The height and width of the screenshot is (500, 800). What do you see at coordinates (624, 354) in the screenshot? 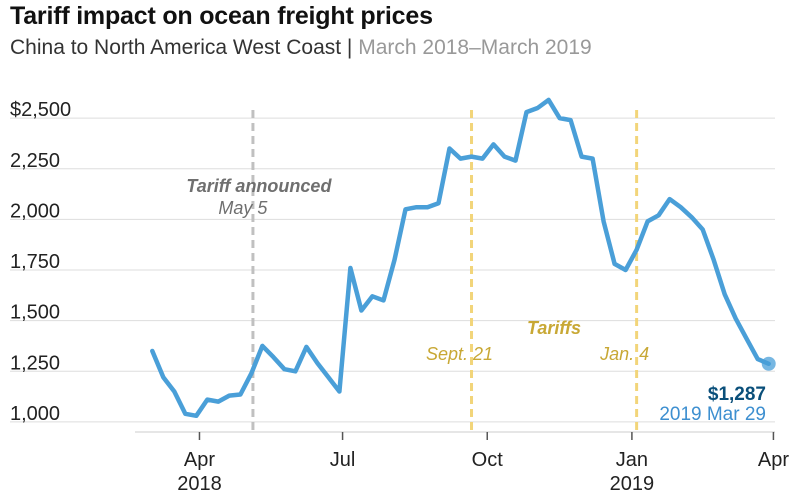
I see `tariff-date-label: Jan. 4` at bounding box center [624, 354].